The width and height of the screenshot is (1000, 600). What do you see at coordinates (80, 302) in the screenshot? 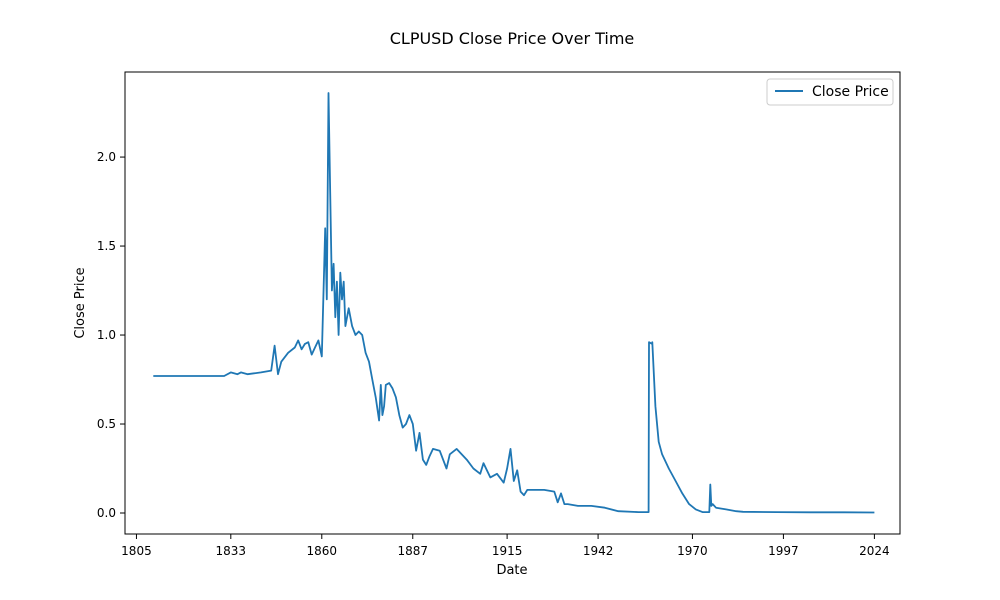
I see `y-axis-label: Close Price` at bounding box center [80, 302].